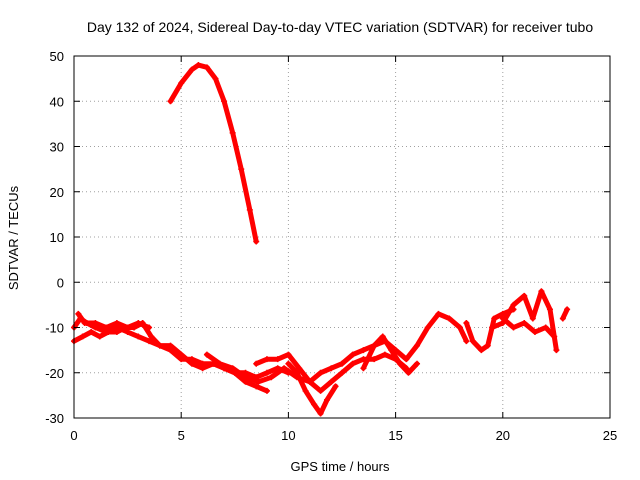  Describe the element at coordinates (54, 328) in the screenshot. I see `y-tick-label: -10` at that location.